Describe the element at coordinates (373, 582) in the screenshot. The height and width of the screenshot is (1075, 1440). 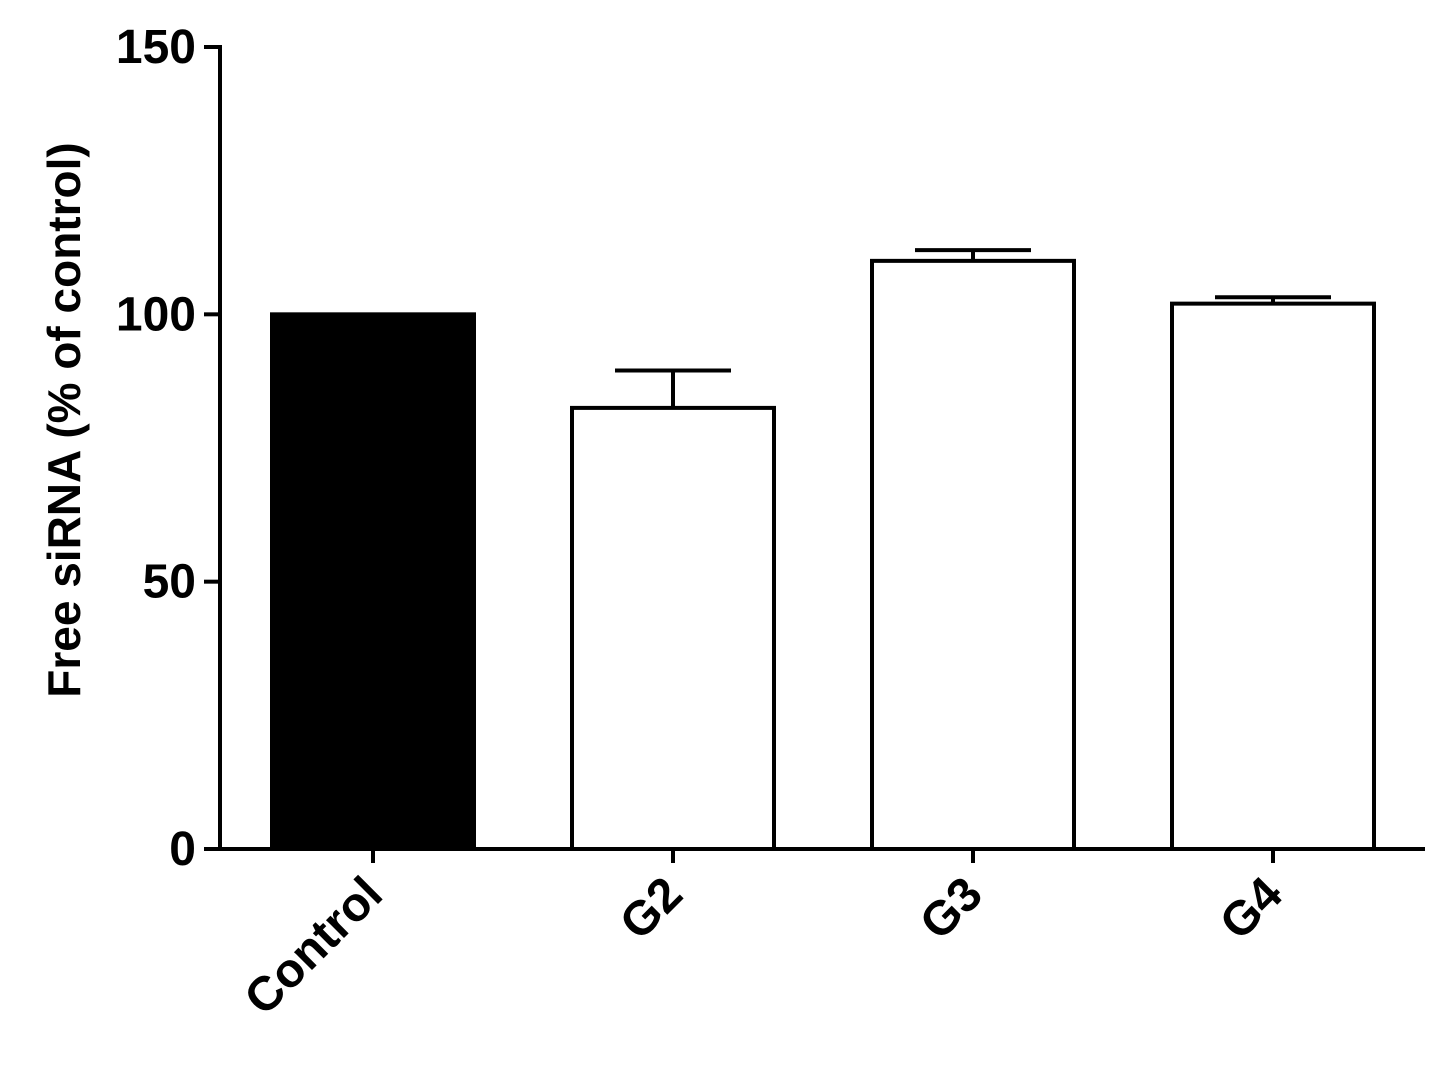
I see `bar-control` at that location.